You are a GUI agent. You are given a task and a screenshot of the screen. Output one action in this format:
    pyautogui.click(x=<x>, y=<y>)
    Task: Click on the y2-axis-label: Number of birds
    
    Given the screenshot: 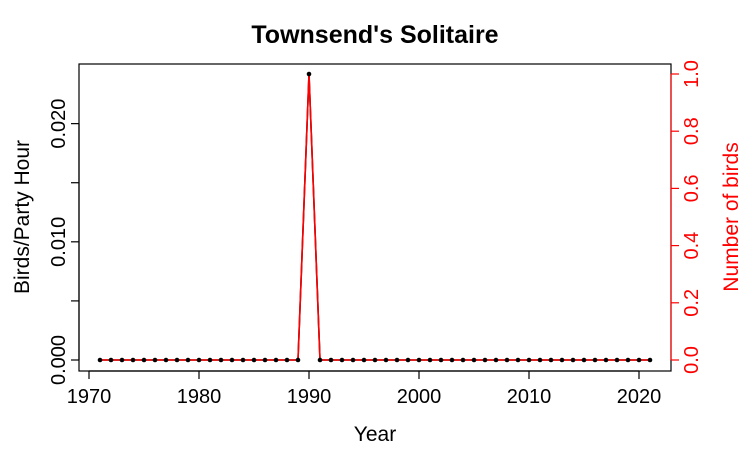 What is the action you would take?
    pyautogui.click(x=731, y=216)
    